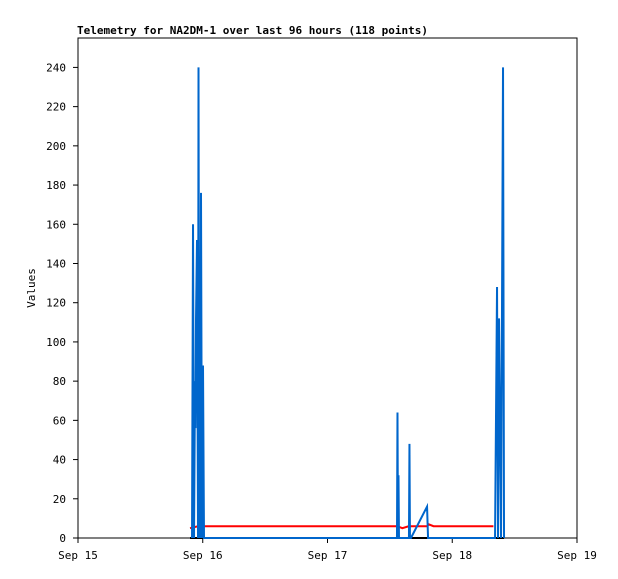 This screenshot has width=618, height=579. What do you see at coordinates (78, 555) in the screenshot?
I see `x-tick-label: Sep 15` at bounding box center [78, 555].